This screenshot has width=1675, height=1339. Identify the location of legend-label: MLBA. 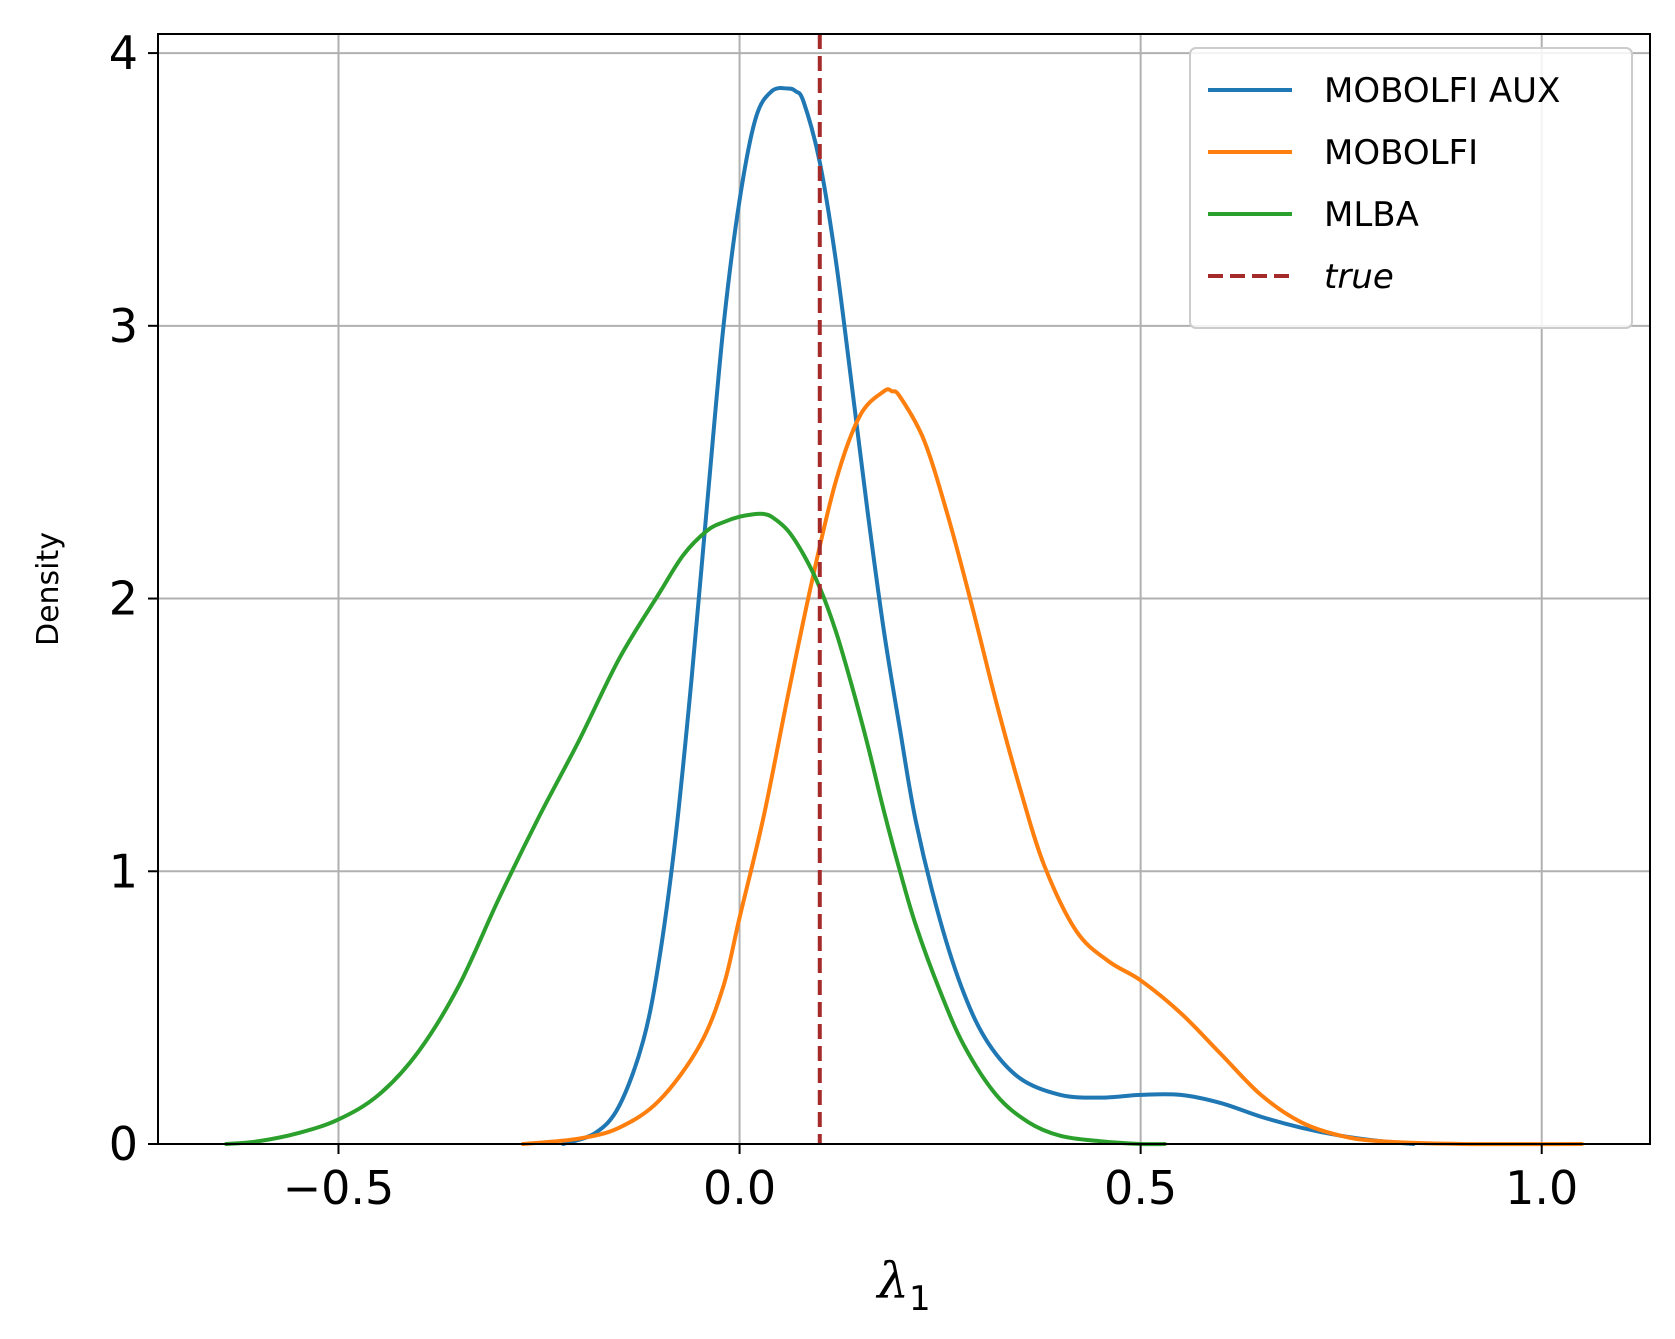
(1371, 215).